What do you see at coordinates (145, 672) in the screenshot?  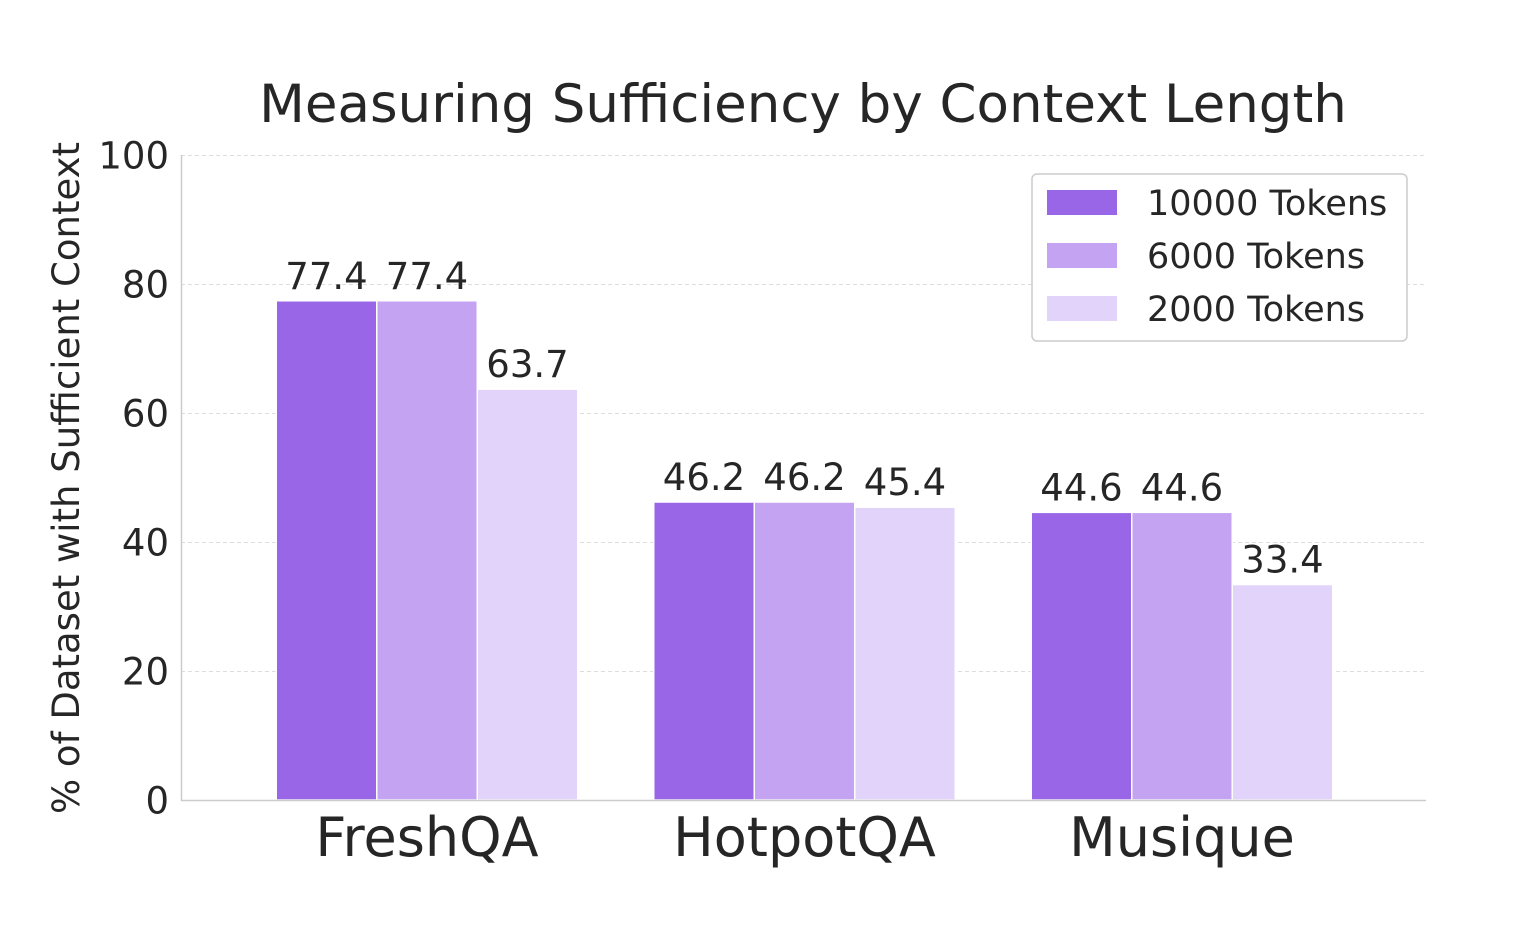 I see `y-tick-label: 20` at bounding box center [145, 672].